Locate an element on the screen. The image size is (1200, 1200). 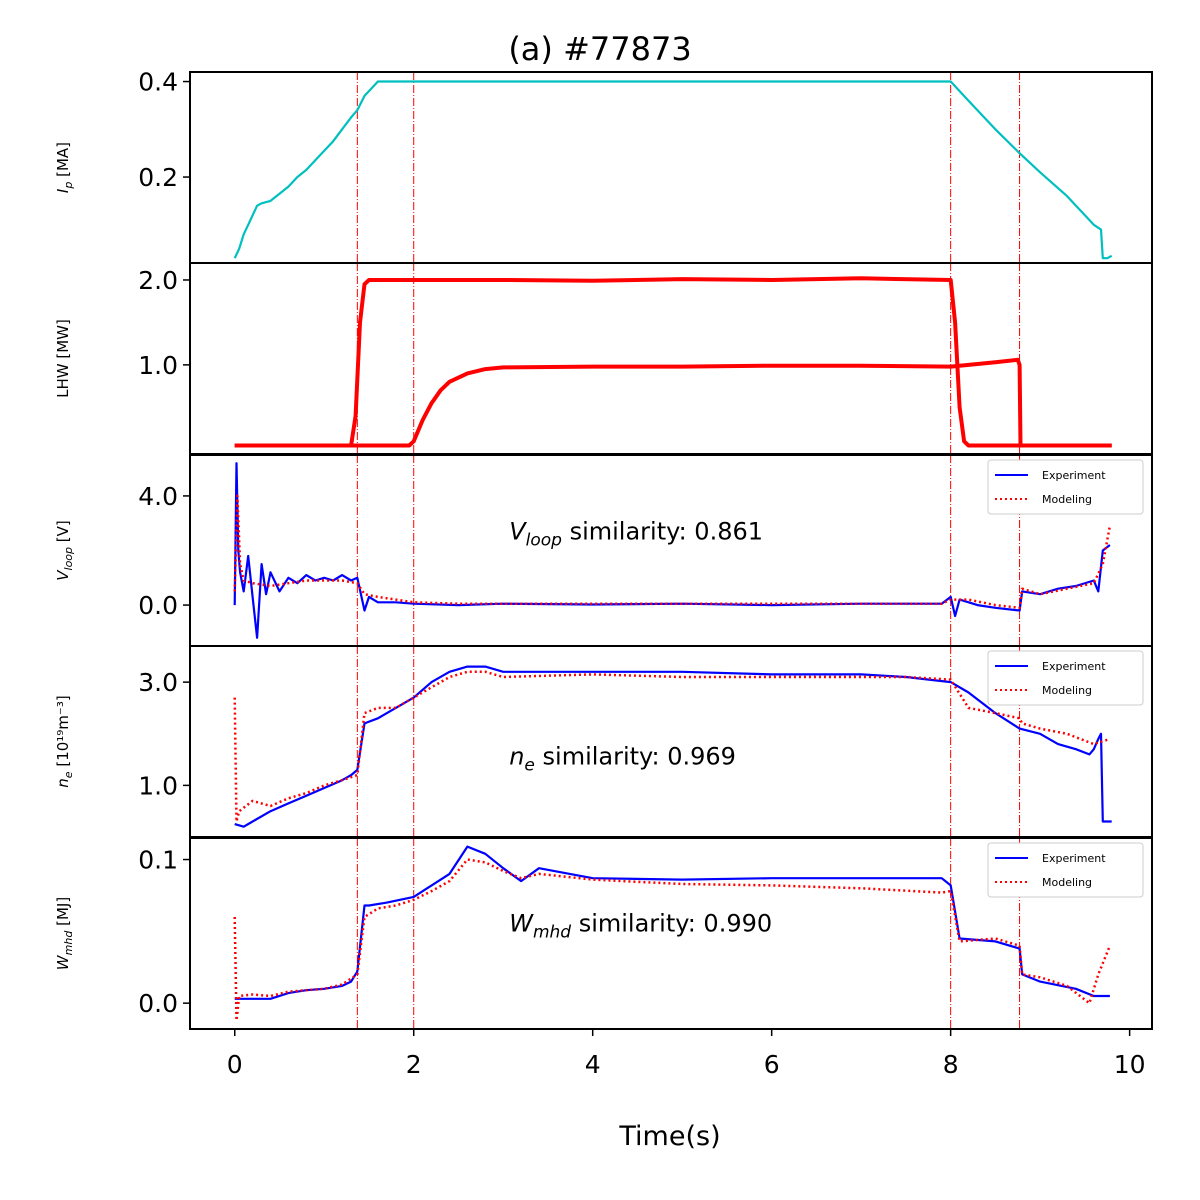
x-tick-label: 6 is located at coordinates (772, 1064).